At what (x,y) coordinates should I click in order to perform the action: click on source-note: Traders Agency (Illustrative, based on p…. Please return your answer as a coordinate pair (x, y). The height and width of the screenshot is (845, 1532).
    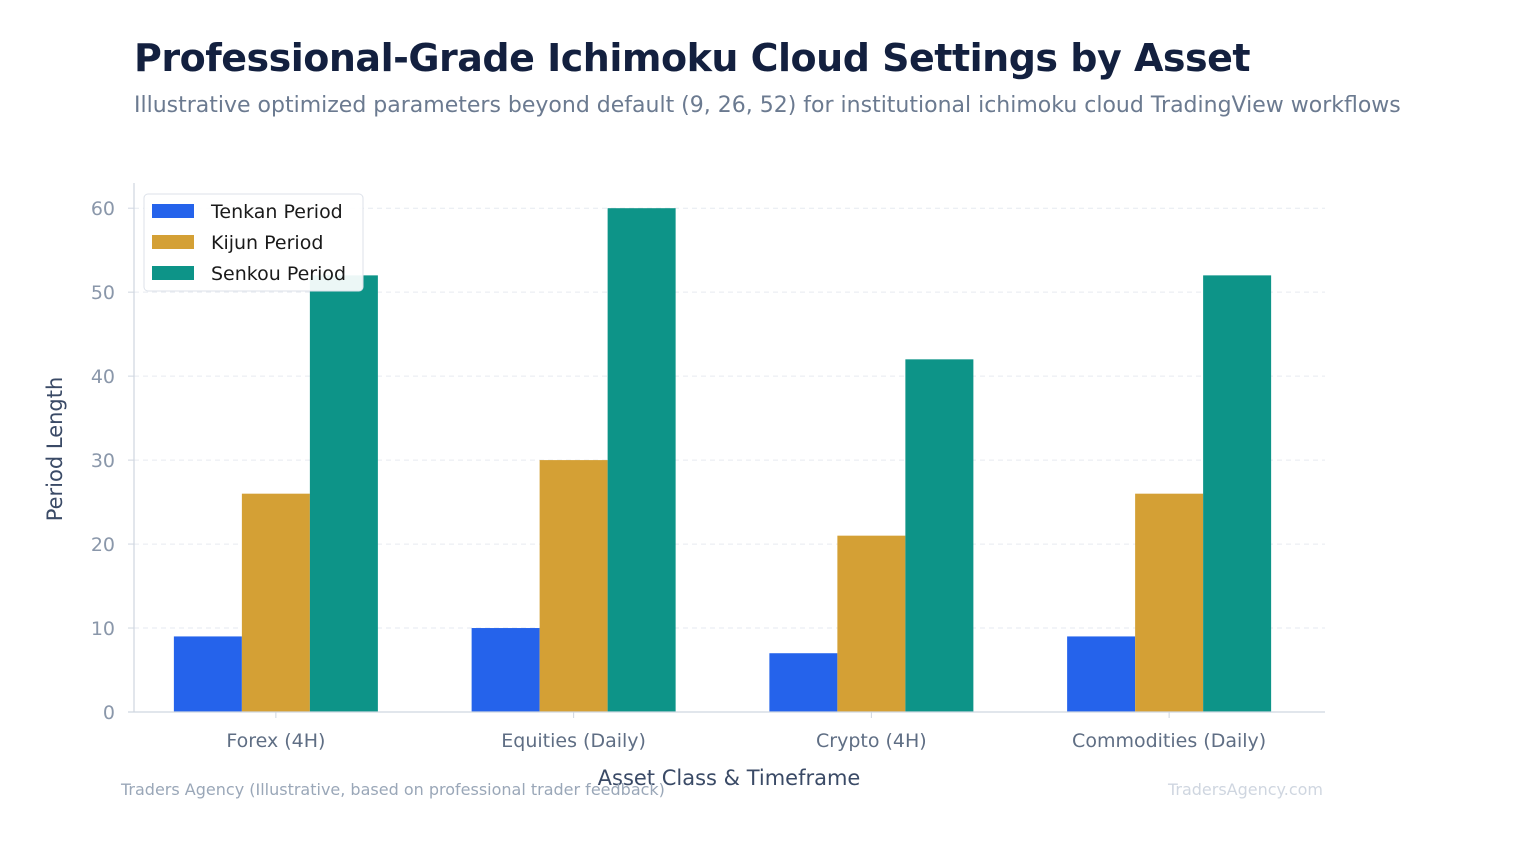
    Looking at the image, I should click on (393, 789).